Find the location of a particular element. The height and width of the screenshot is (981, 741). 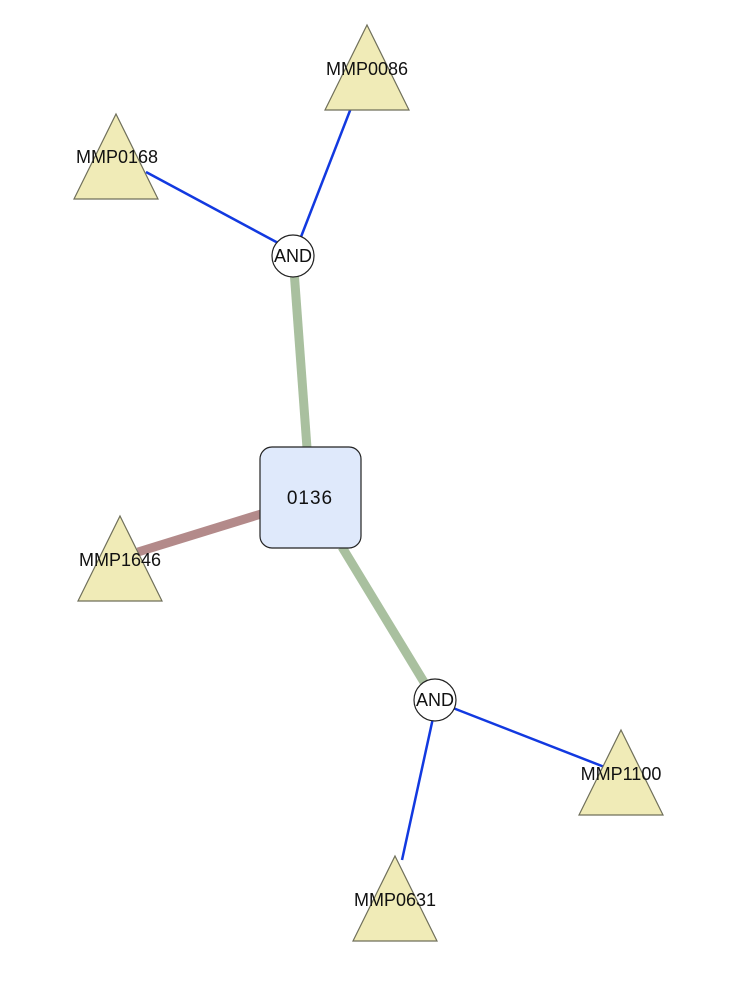

gene-node-mmp1100: MMP1100 is located at coordinates (621, 772).